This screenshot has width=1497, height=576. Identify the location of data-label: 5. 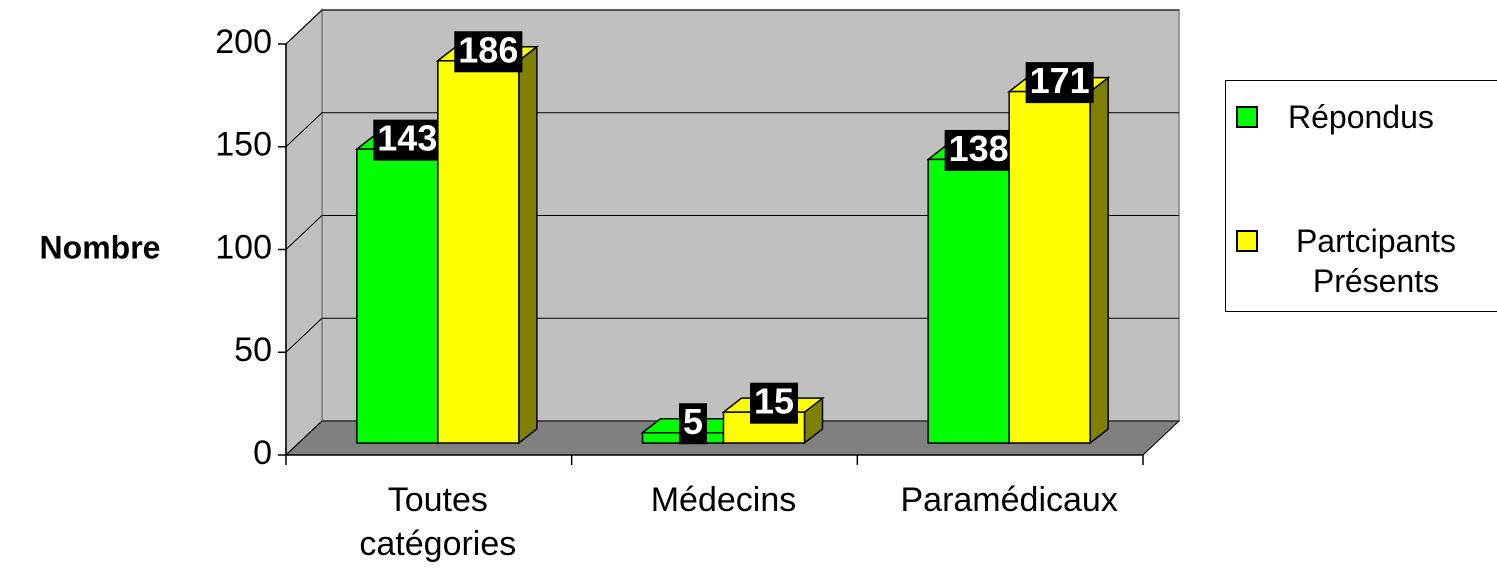
(693, 421).